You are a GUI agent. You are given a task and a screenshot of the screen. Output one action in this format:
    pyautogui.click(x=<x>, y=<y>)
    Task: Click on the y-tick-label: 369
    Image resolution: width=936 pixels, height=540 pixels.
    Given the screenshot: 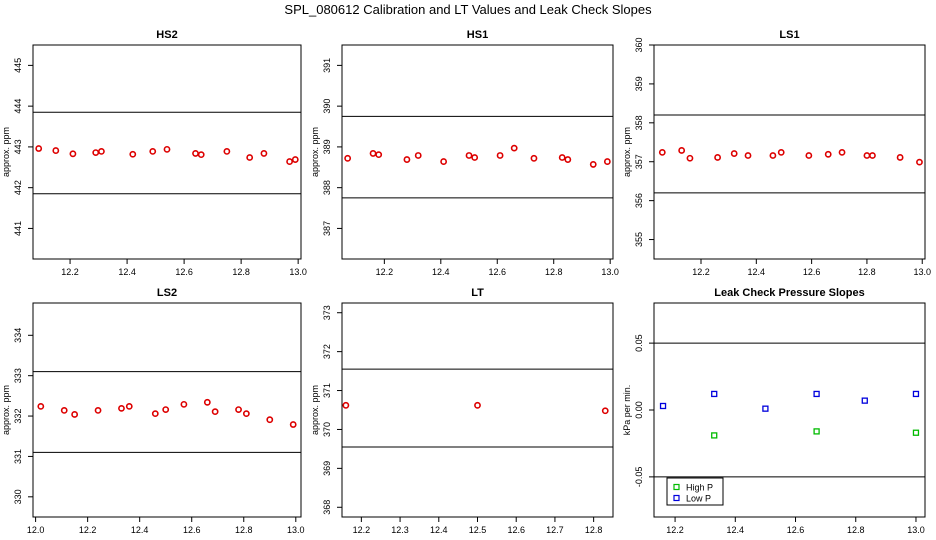 What is the action you would take?
    pyautogui.click(x=327, y=468)
    